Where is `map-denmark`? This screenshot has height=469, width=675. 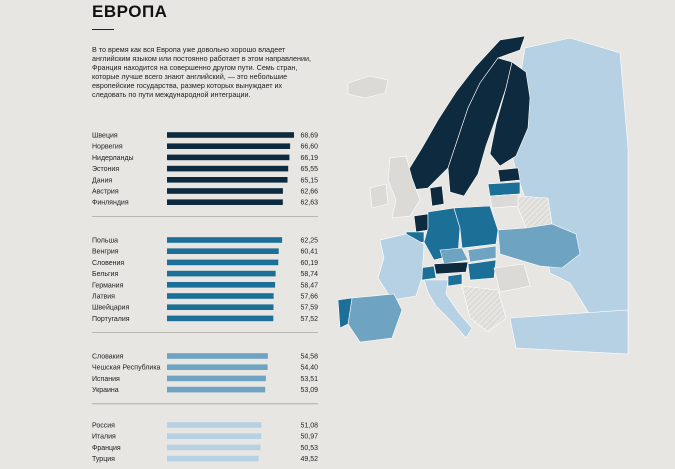
map-denmark is located at coordinates (437, 196).